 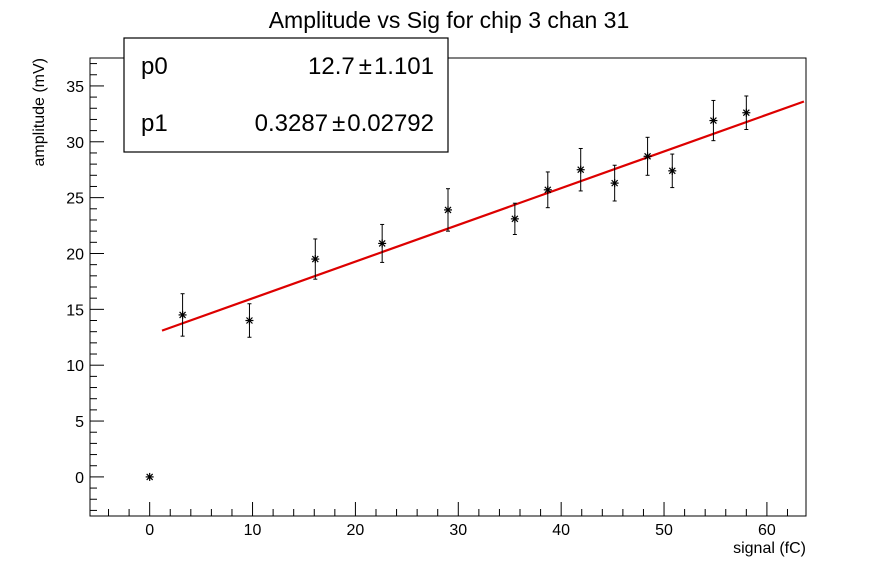 What do you see at coordinates (331, 66) in the screenshot?
I see `stats-p0-value: 12.7` at bounding box center [331, 66].